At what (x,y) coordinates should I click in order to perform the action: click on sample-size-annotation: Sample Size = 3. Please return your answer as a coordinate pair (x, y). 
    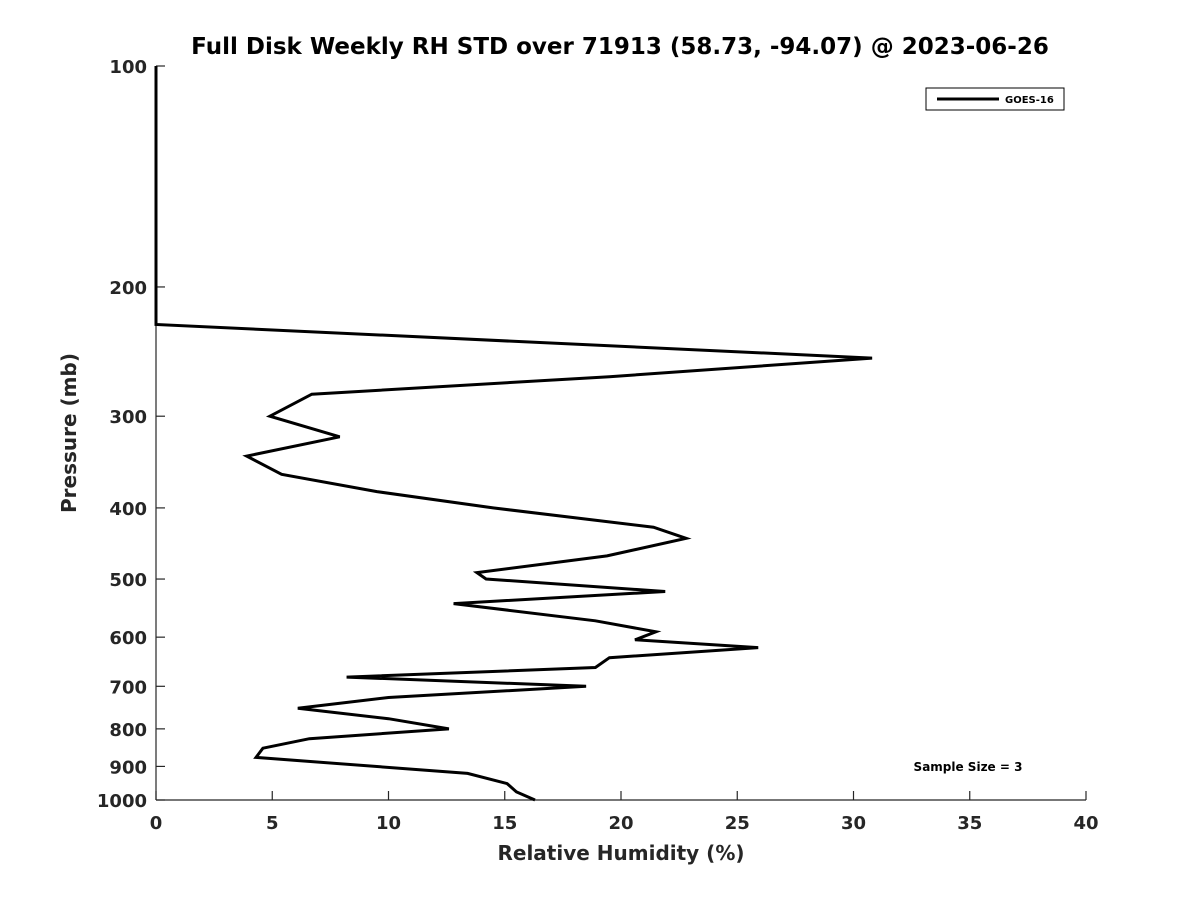
    Looking at the image, I should click on (968, 767).